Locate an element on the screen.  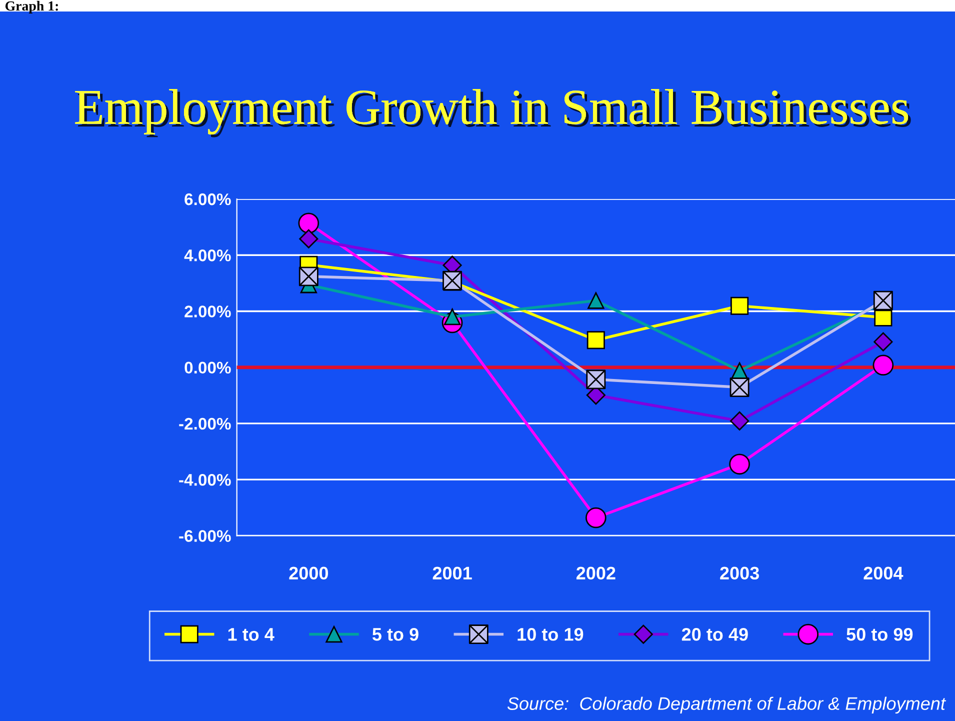
y-tick-label: -4.00% is located at coordinates (205, 480).